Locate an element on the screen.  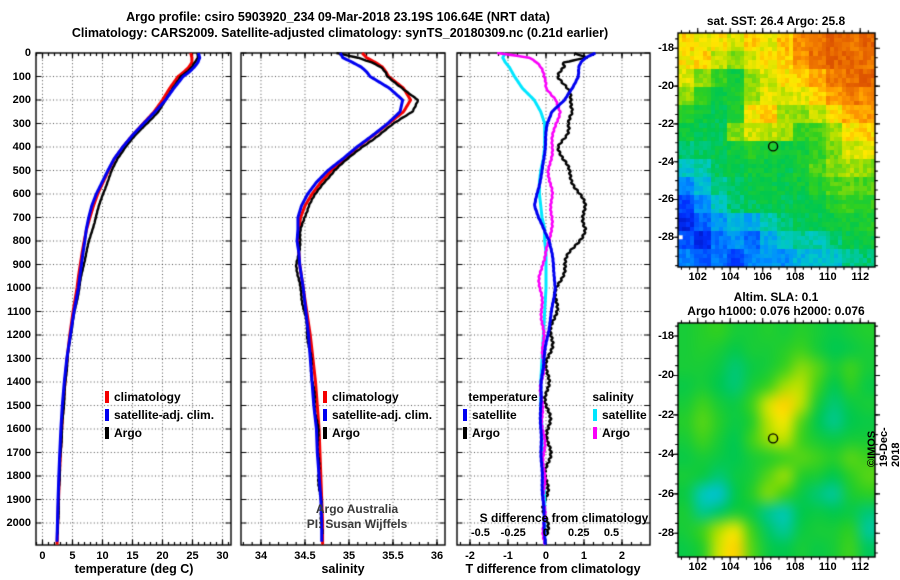
sla-map-lon-label: 108 is located at coordinates (795, 567).